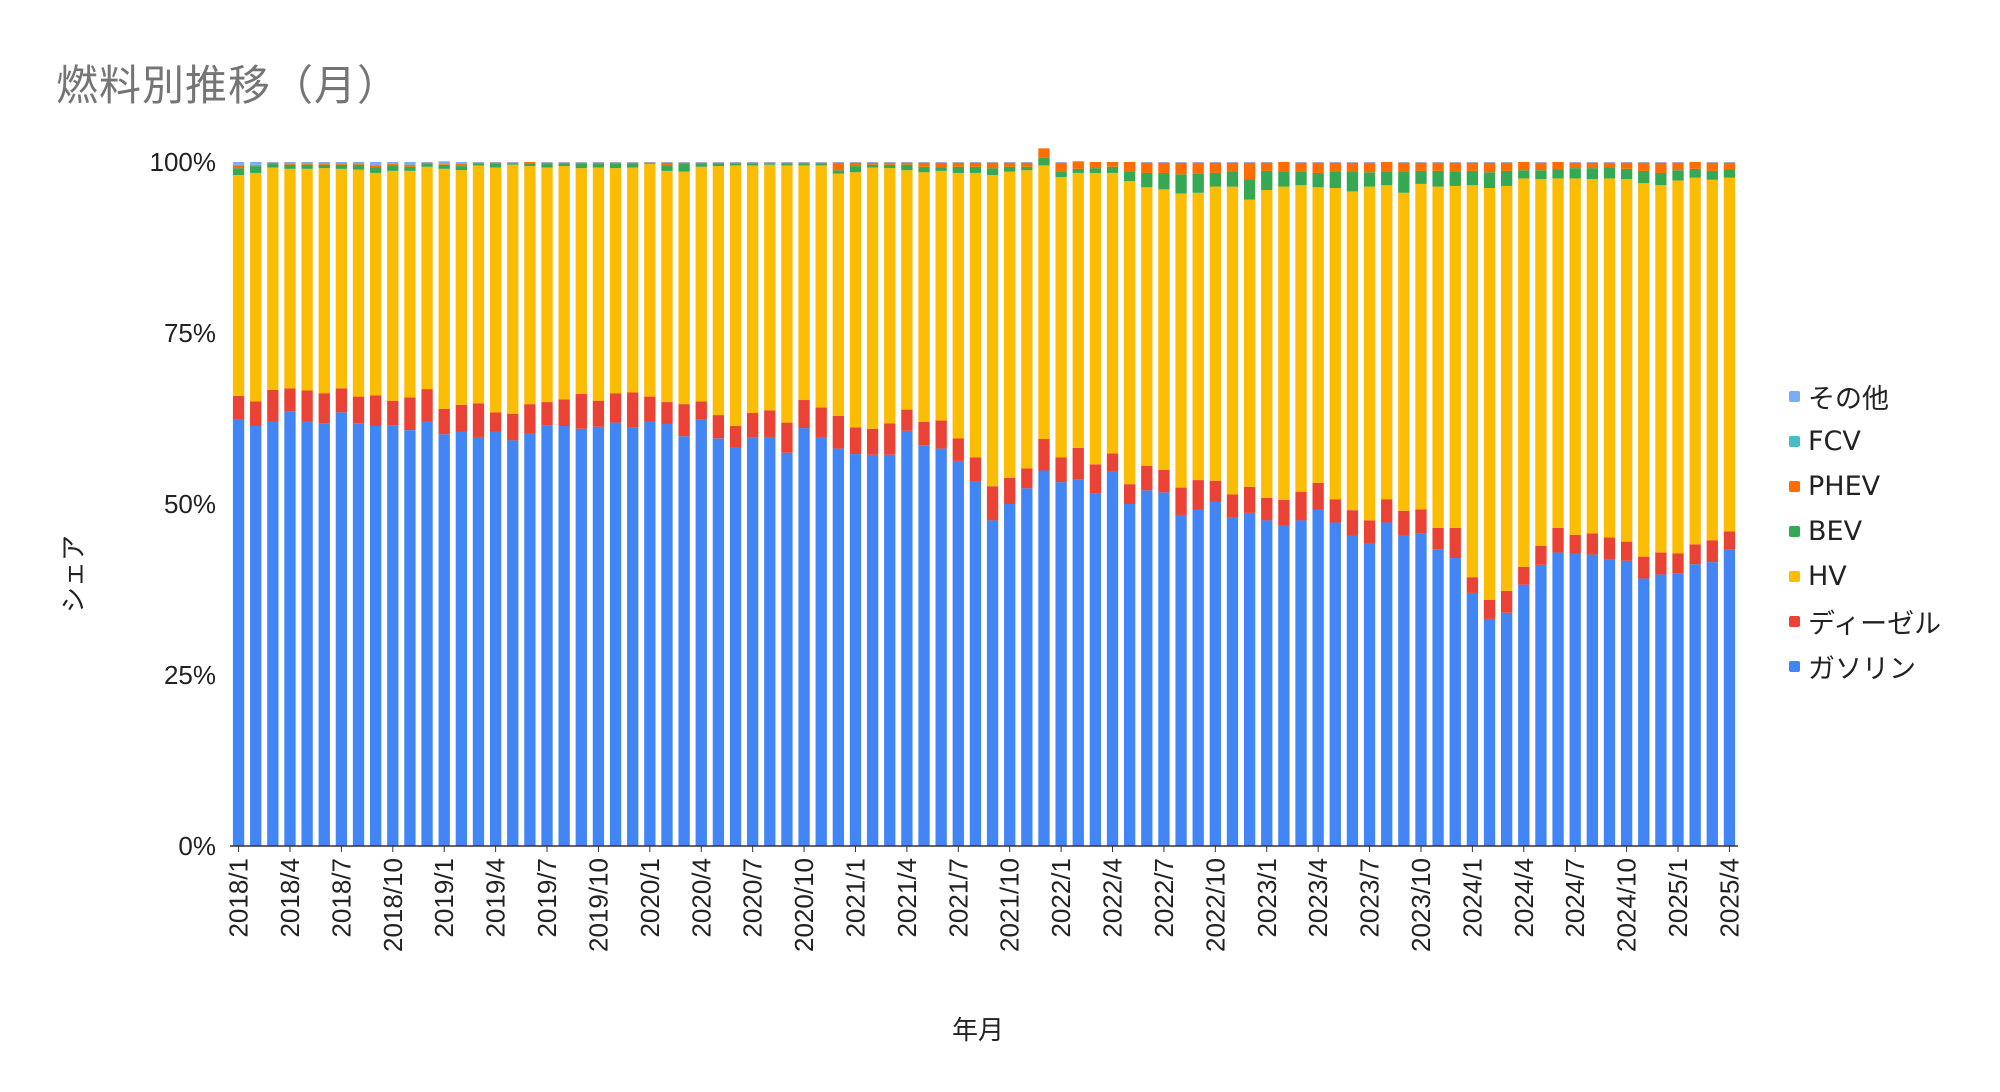 The image size is (2000, 1092). What do you see at coordinates (1865, 576) in the screenshot?
I see `legend-item: HV` at bounding box center [1865, 576].